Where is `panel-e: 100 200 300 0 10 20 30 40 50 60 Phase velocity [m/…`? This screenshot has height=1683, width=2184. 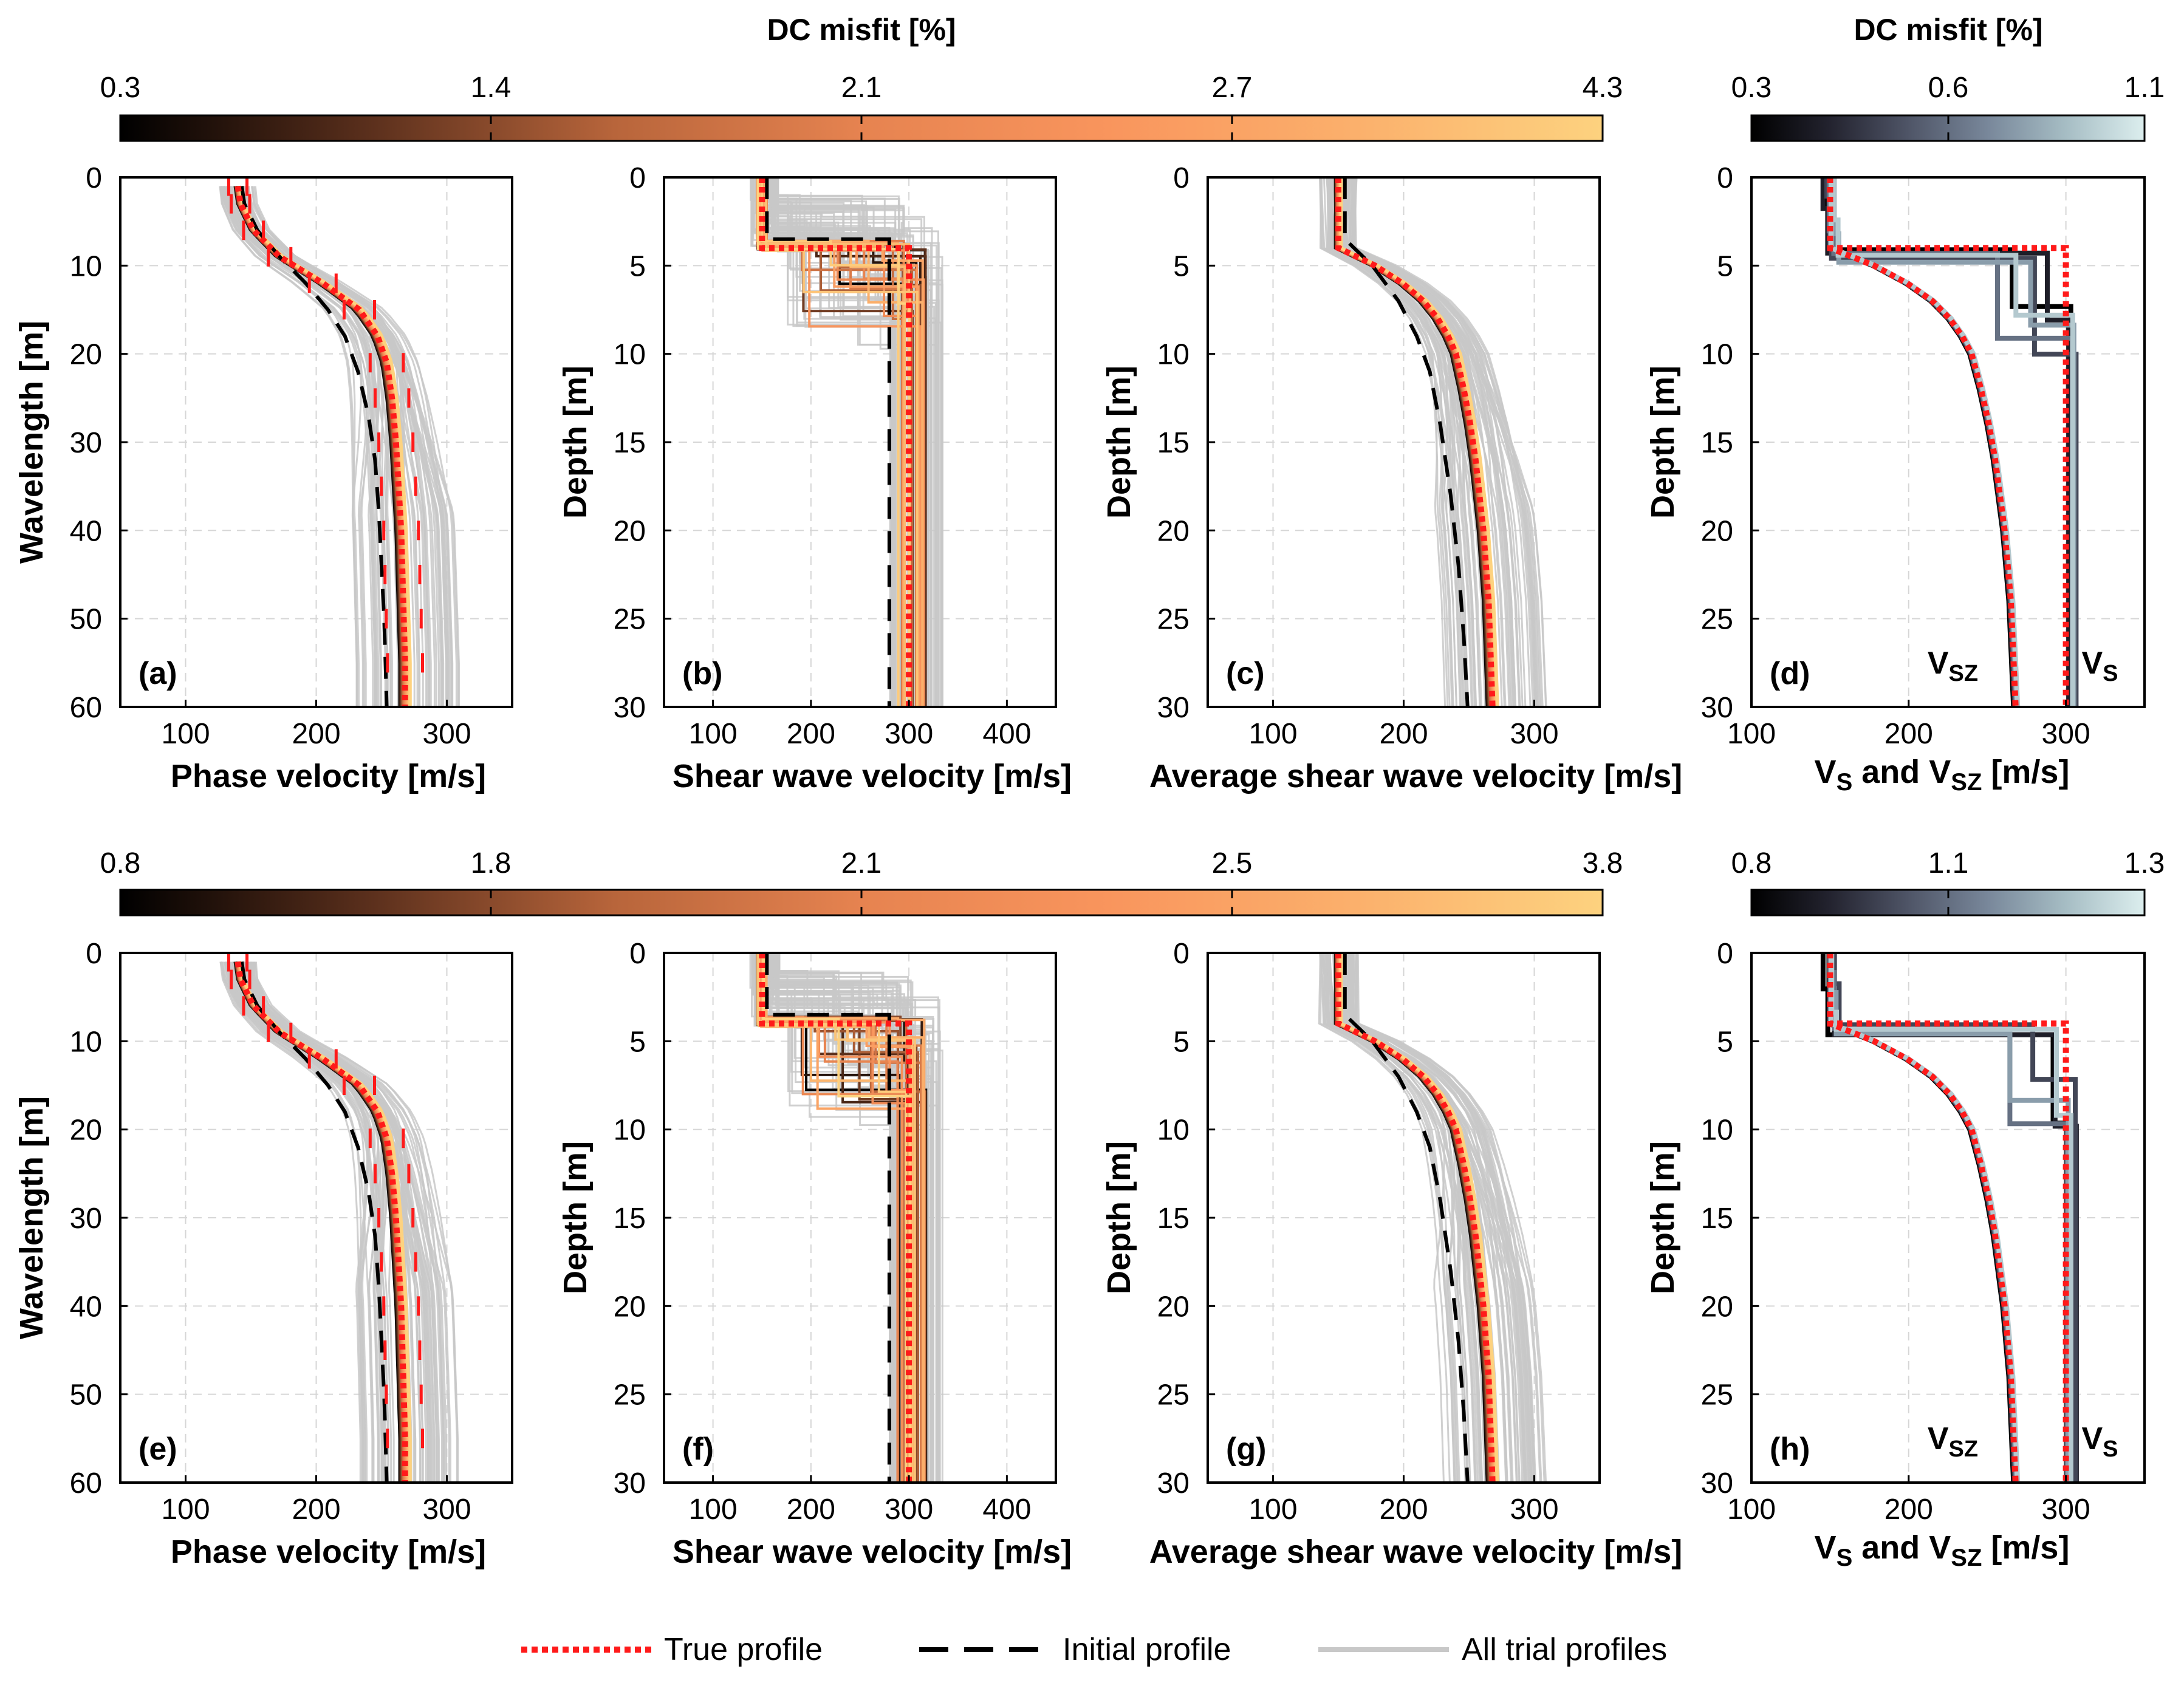 panel-e: 100 200 300 0 10 20 30 40 50 60 Phase velocity [m/… is located at coordinates (263, 1254).